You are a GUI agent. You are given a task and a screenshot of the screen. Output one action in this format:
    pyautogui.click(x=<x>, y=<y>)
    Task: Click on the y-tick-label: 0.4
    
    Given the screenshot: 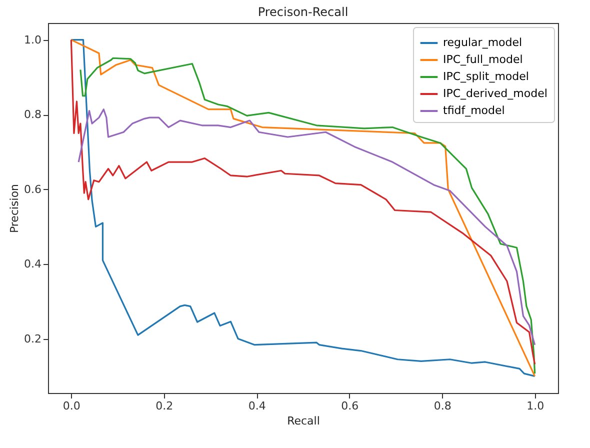 What is the action you would take?
    pyautogui.click(x=33, y=264)
    